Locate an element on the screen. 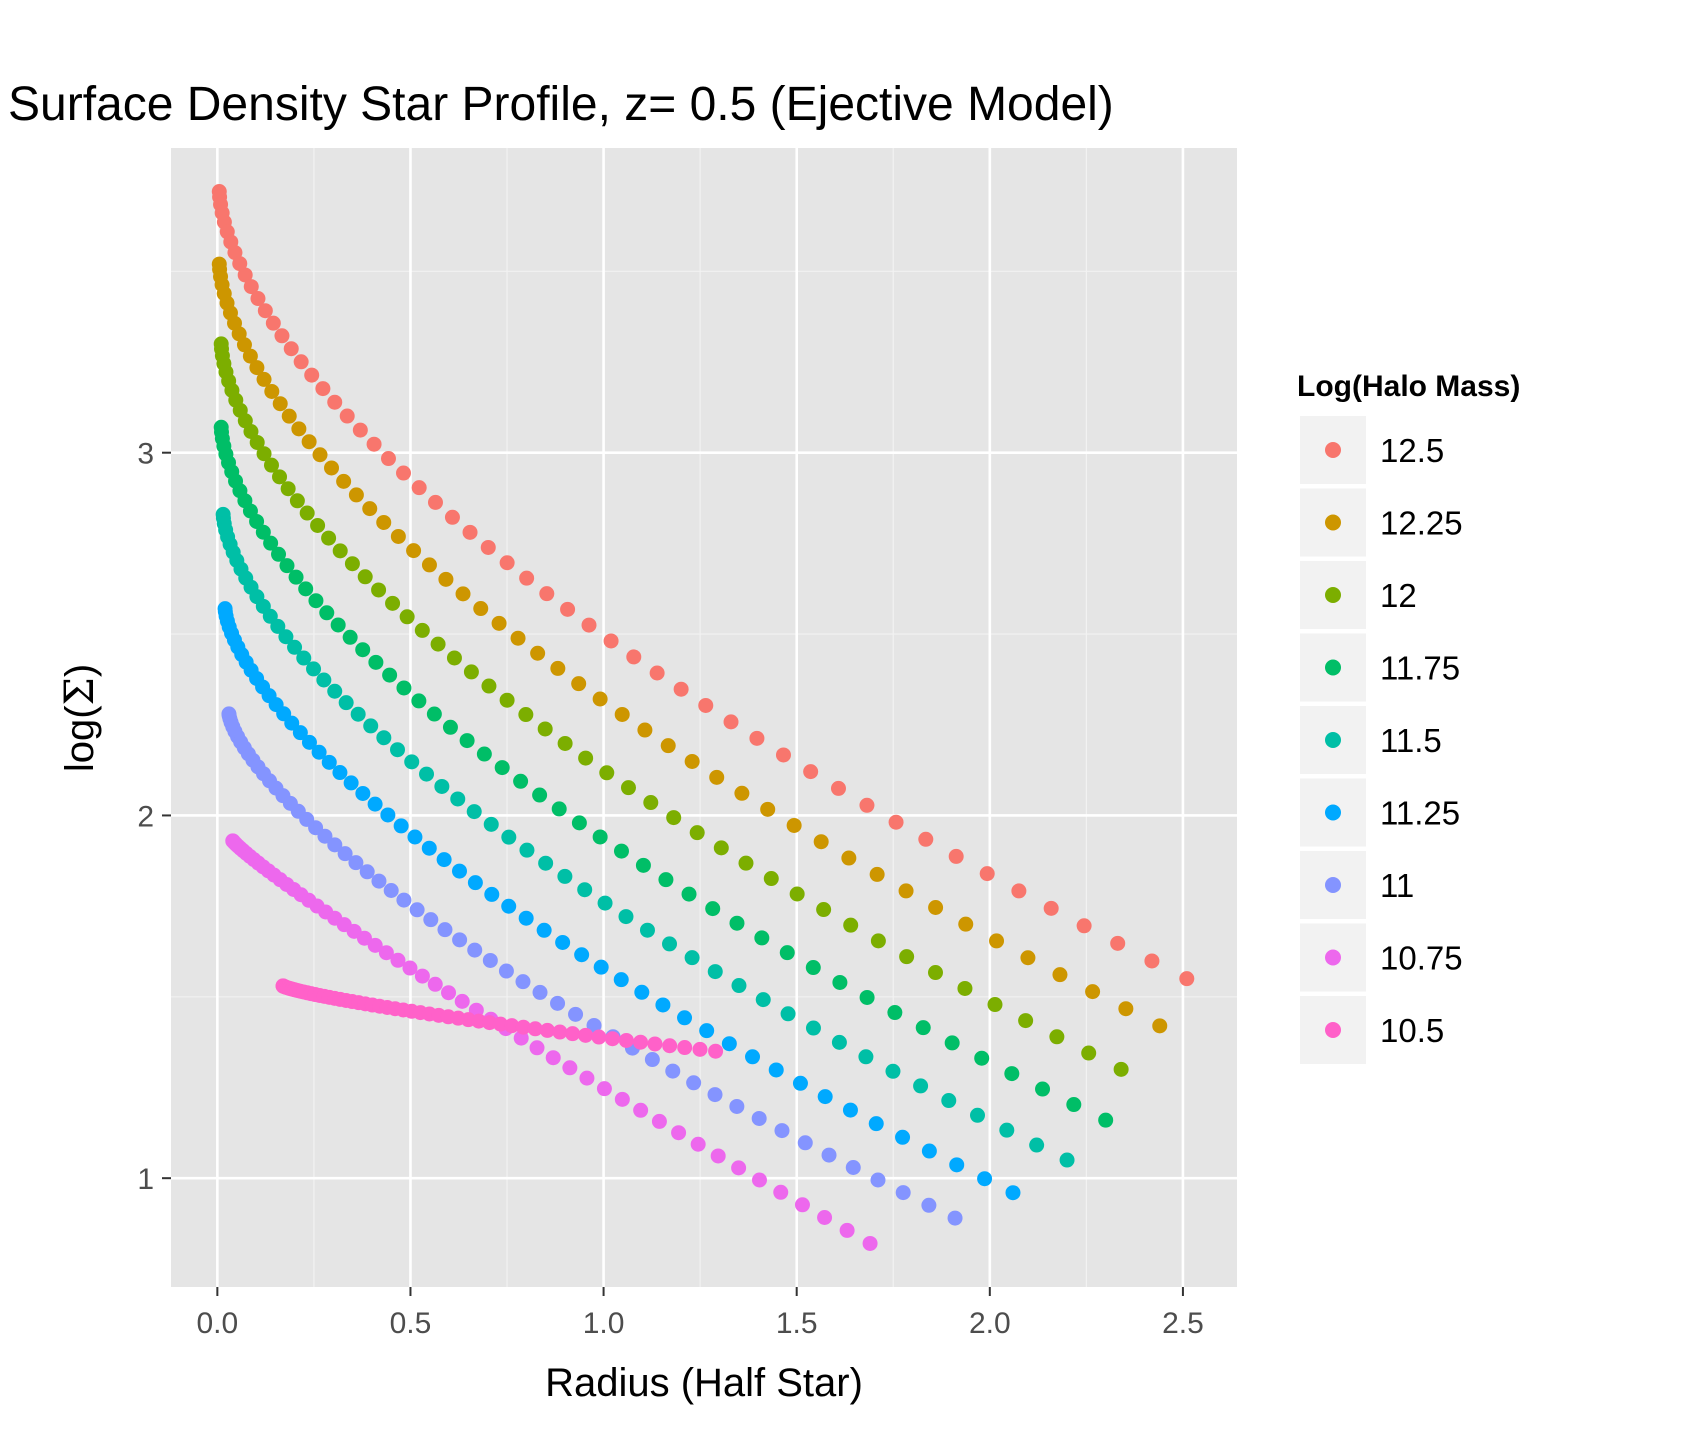 Image resolution: width=1696 pixels, height=1429 pixels. legend-item: 12 is located at coordinates (1358, 595).